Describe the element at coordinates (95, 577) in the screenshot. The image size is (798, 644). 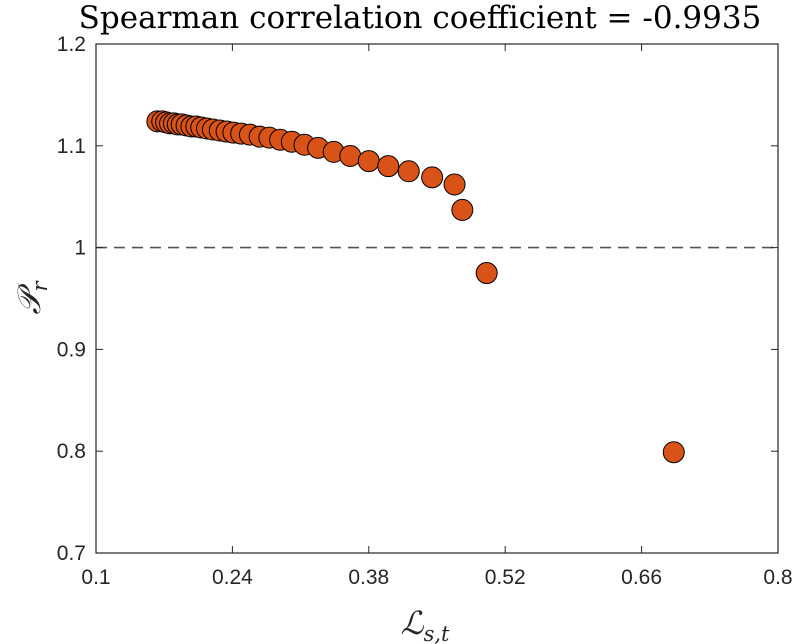
I see `x-tick-label: 0.1` at that location.